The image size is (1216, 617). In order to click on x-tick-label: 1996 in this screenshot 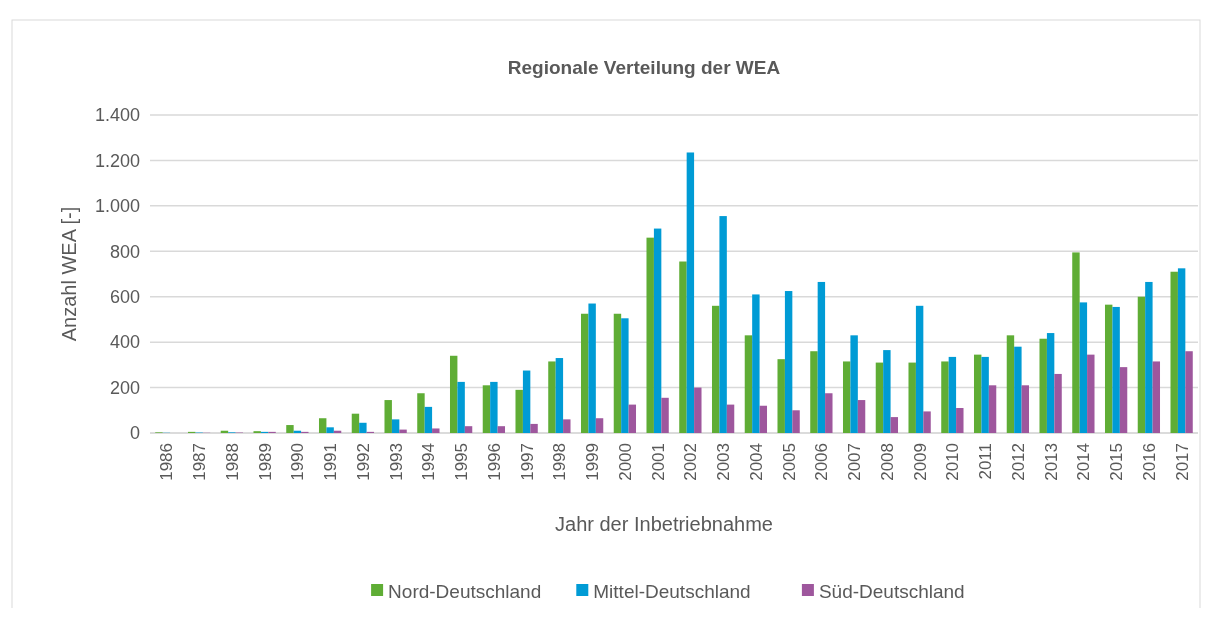, I will do `click(494, 462)`.